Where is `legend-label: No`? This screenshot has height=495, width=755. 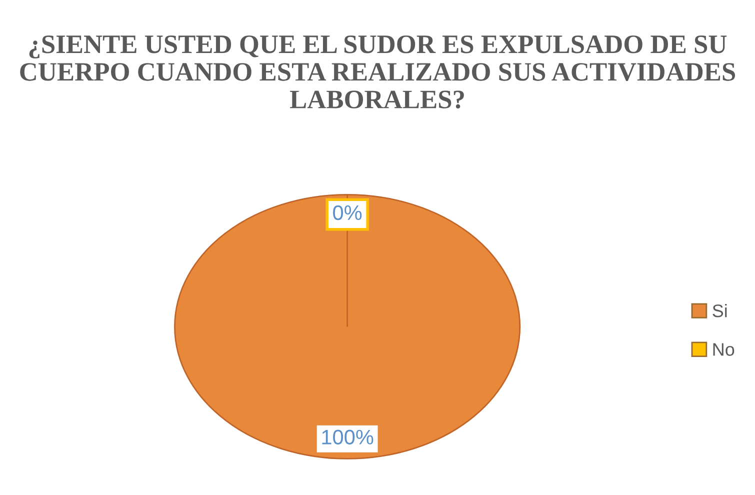 legend-label: No is located at coordinates (723, 349).